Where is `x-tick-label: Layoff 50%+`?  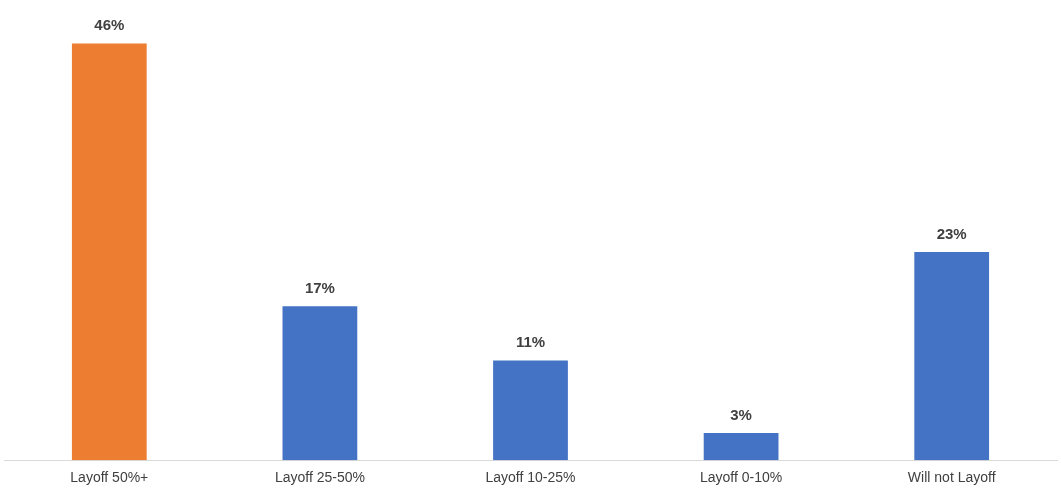 x-tick-label: Layoff 50%+ is located at coordinates (109, 477).